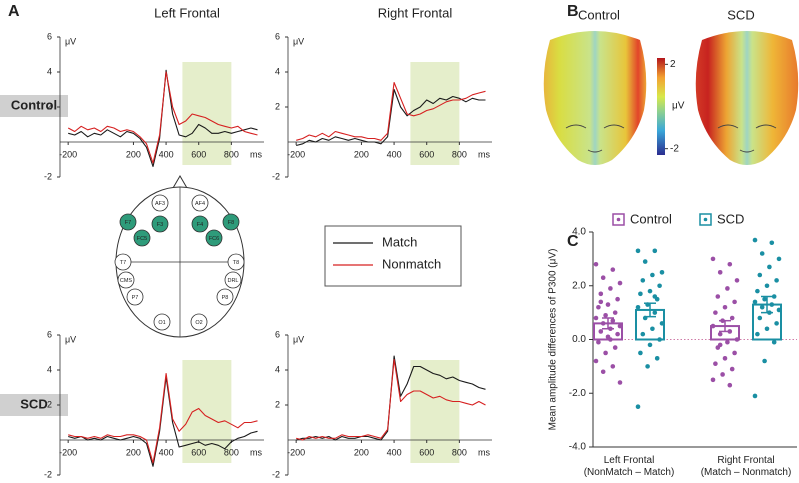 The image size is (799, 483). Describe the element at coordinates (128, 223) in the screenshot. I see `electrode-label: F7` at that location.